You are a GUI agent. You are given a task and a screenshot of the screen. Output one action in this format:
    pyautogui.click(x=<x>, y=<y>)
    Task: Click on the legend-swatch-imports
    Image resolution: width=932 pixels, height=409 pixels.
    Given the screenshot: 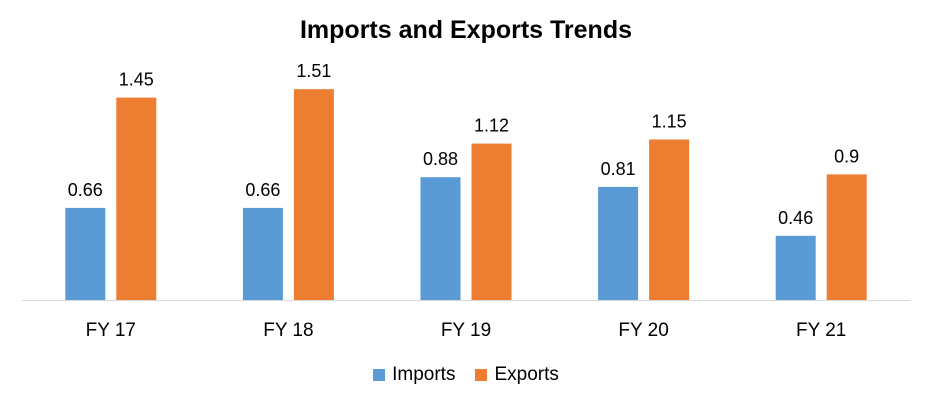 What is the action you would take?
    pyautogui.click(x=379, y=375)
    